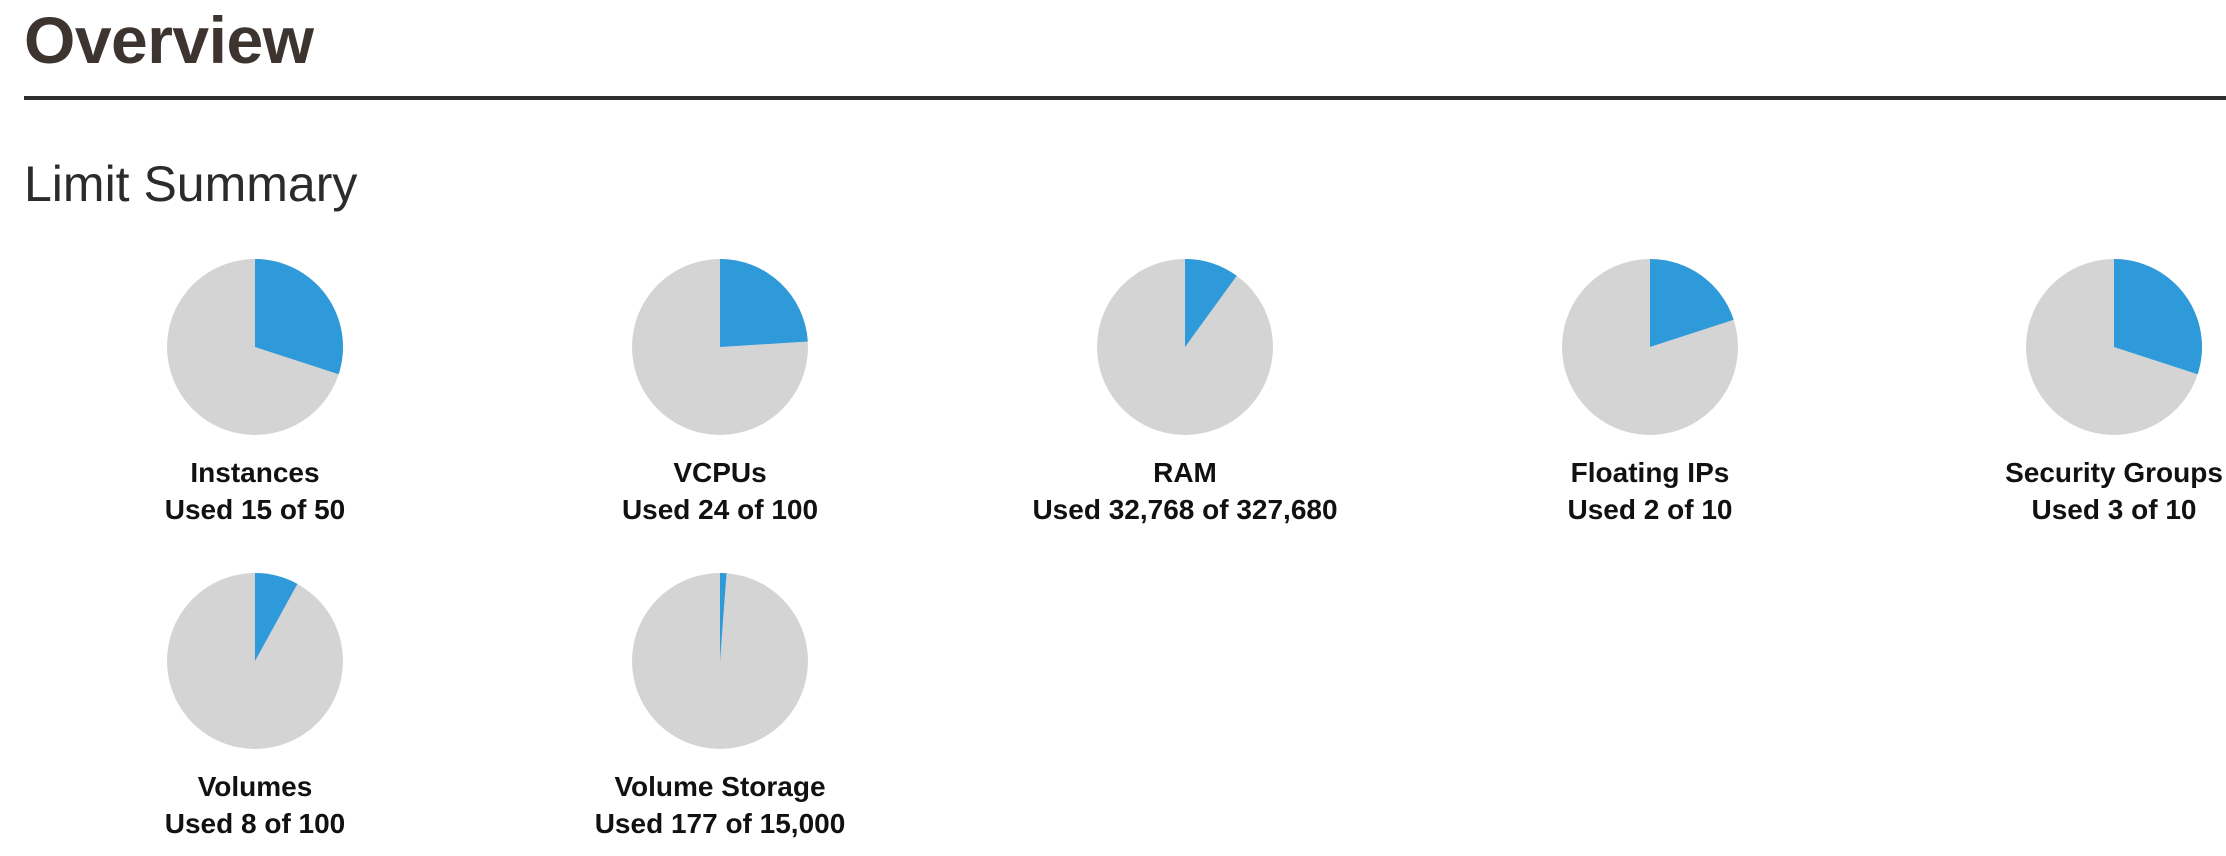 The width and height of the screenshot is (2226, 856). I want to click on limit-summary-title: Limit Summary, so click(191, 184).